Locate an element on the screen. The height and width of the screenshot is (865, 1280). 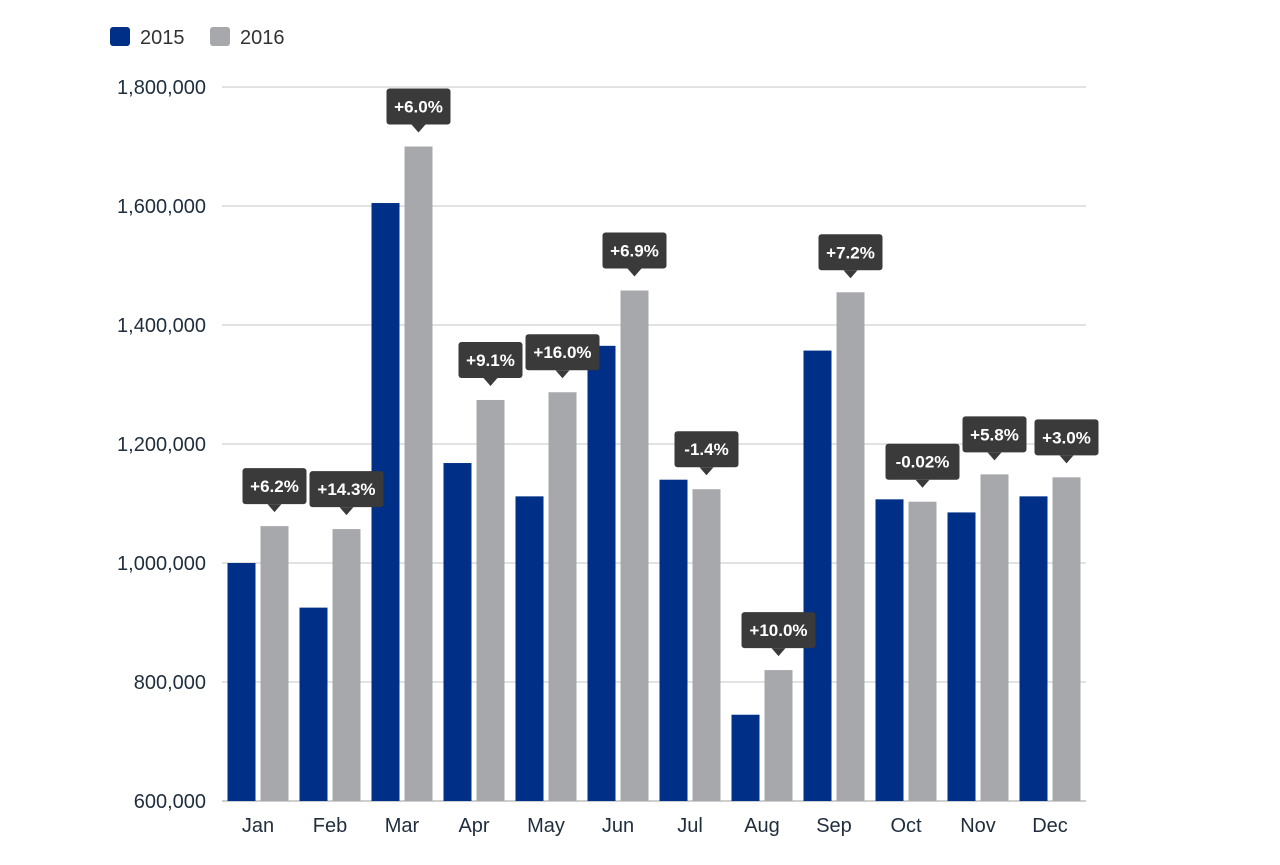
x-tick-label: May is located at coordinates (546, 826).